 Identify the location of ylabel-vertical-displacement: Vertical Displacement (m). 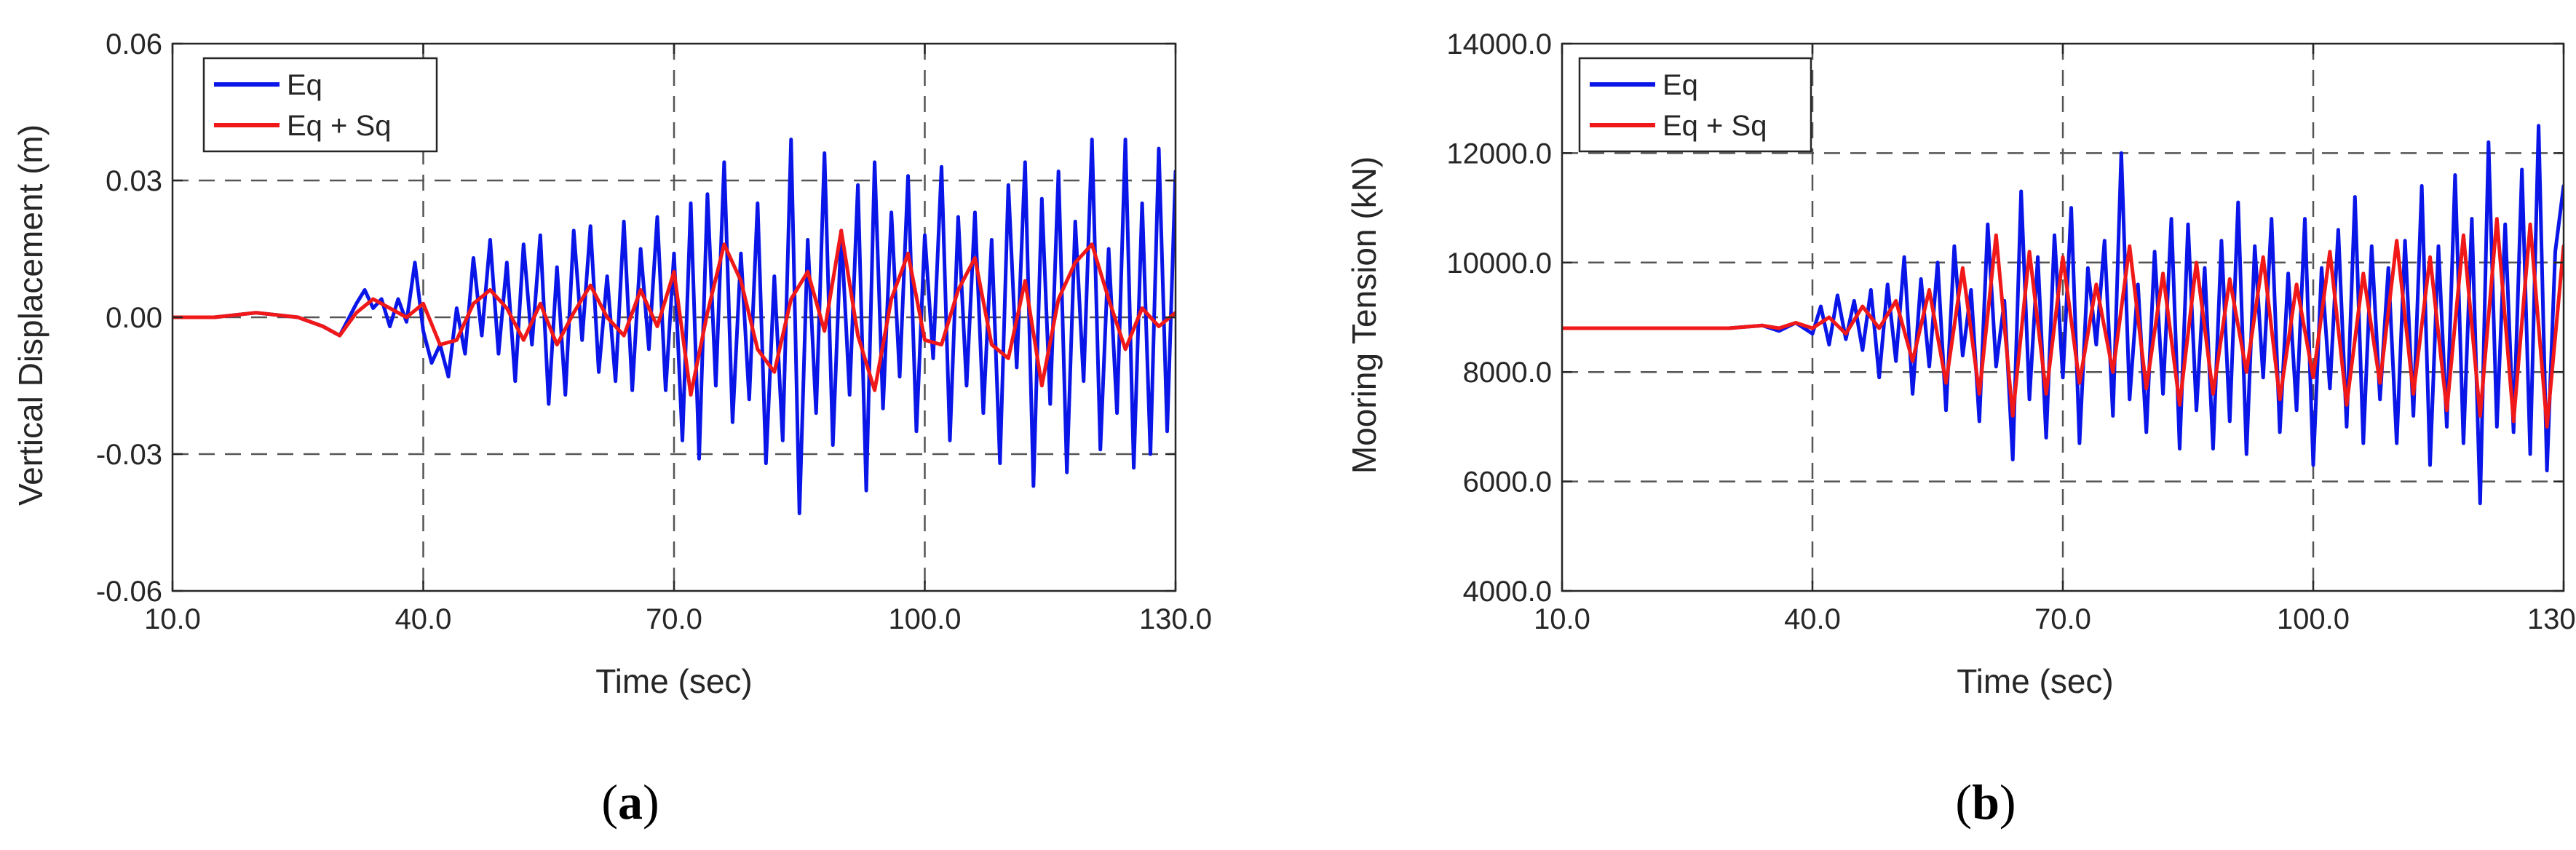
(30, 315).